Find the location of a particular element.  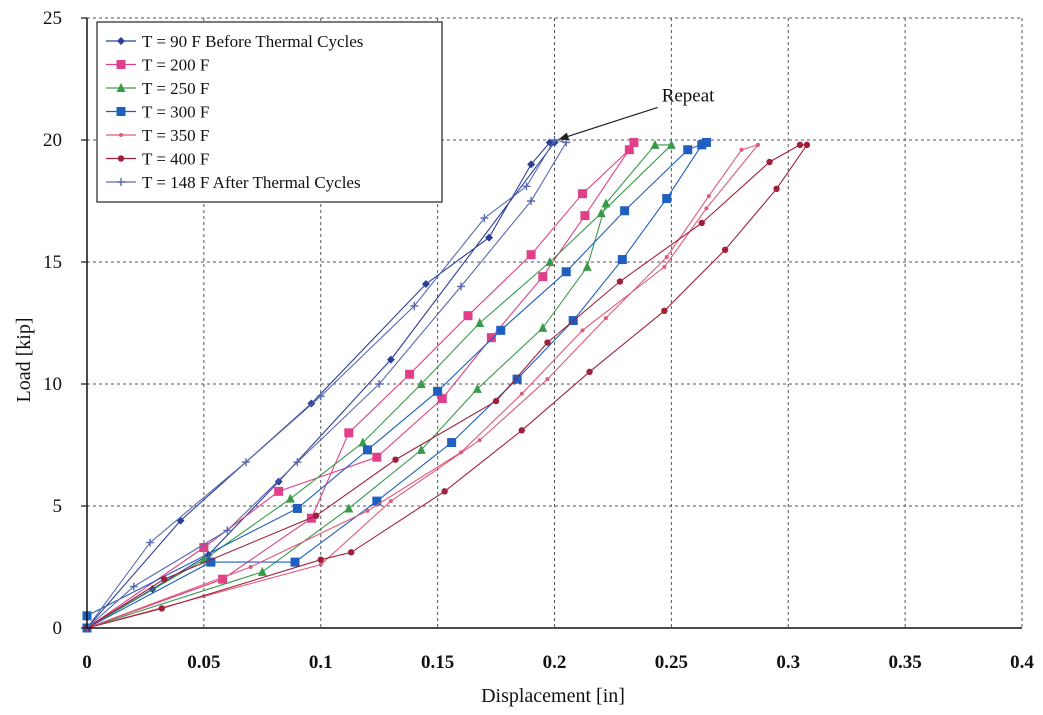

legend-entry: T = 148 F After Thermal Cycles is located at coordinates (233, 182).